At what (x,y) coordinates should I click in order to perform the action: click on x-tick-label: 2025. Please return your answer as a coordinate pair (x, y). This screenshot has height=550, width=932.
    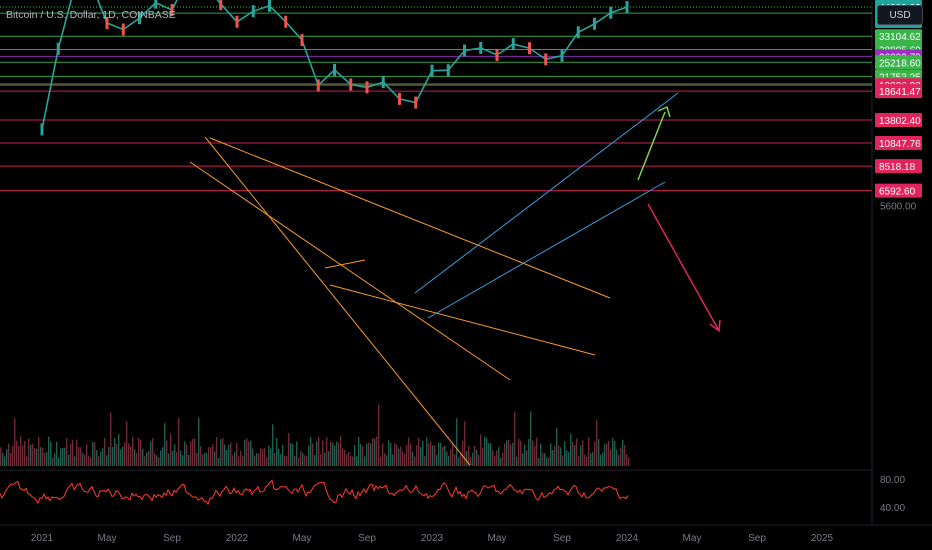
    Looking at the image, I should click on (822, 538).